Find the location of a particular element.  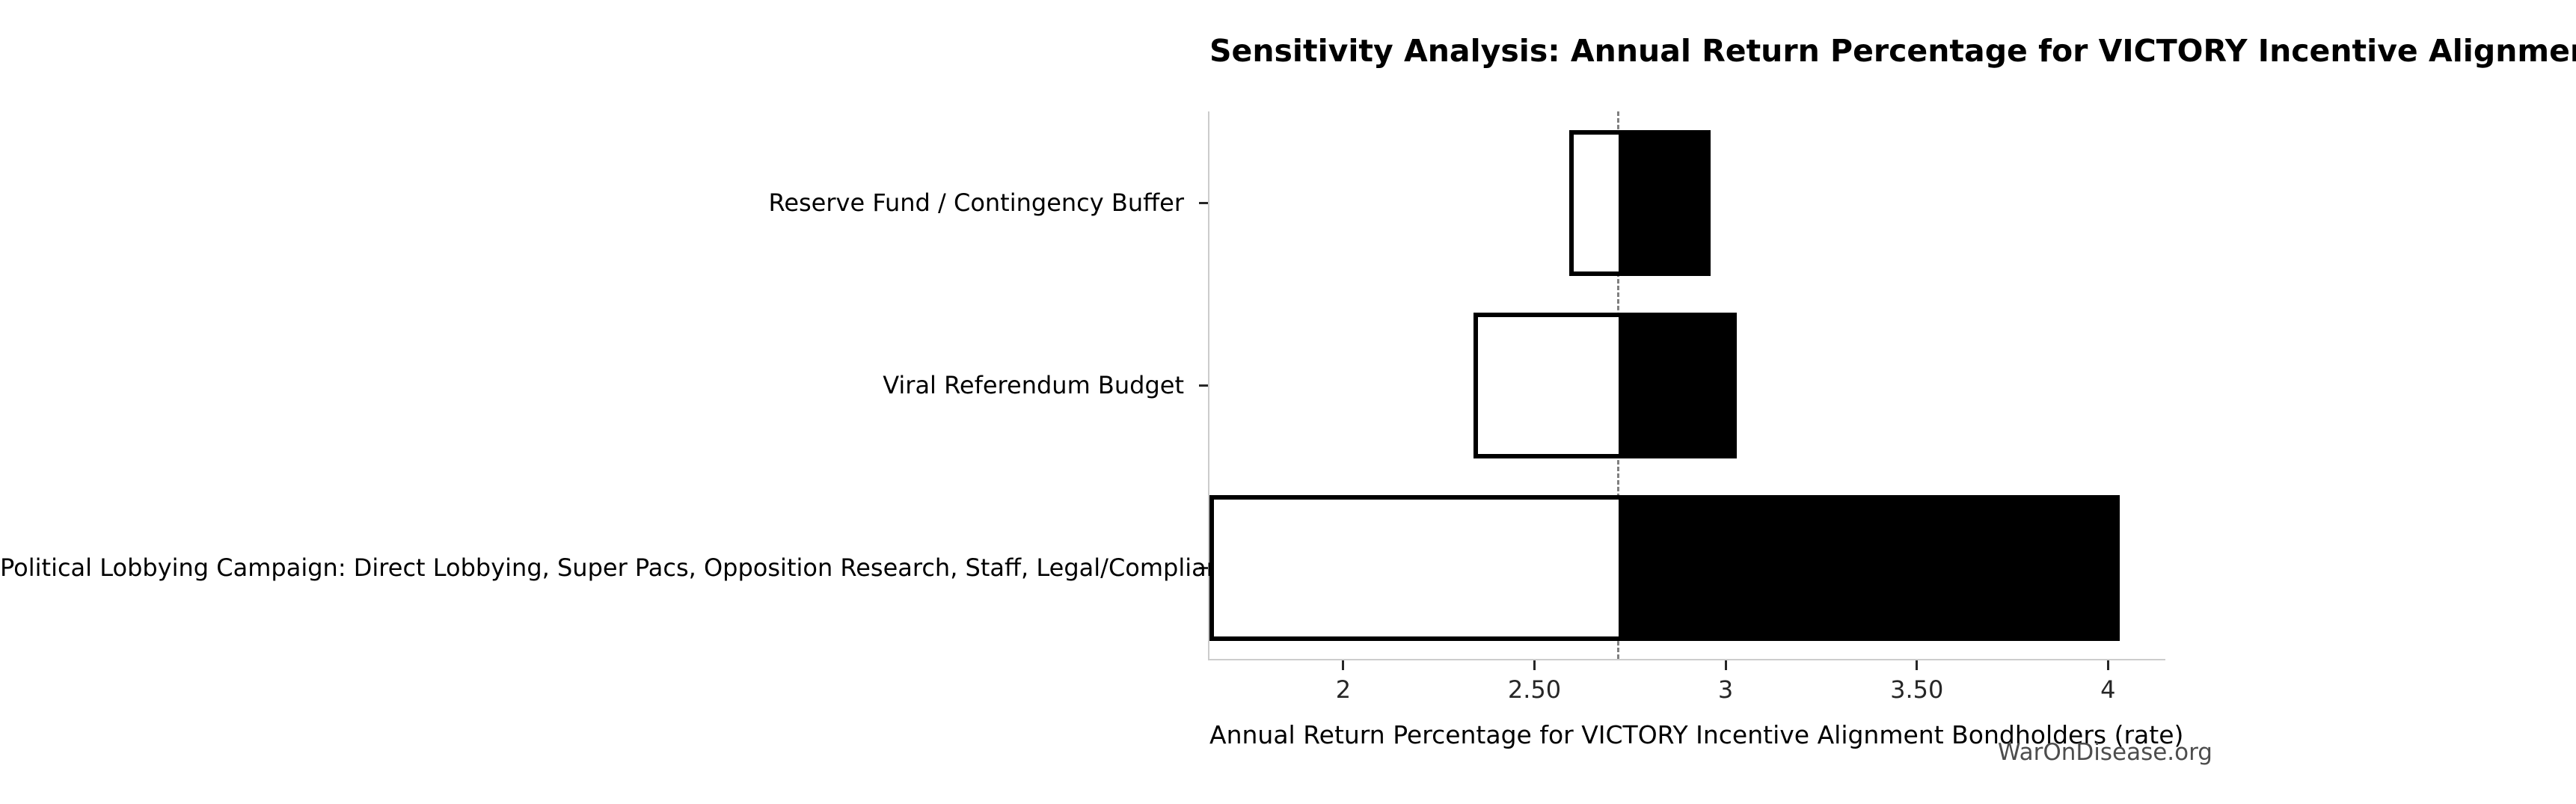

x-tick-label: 3 is located at coordinates (1725, 689).